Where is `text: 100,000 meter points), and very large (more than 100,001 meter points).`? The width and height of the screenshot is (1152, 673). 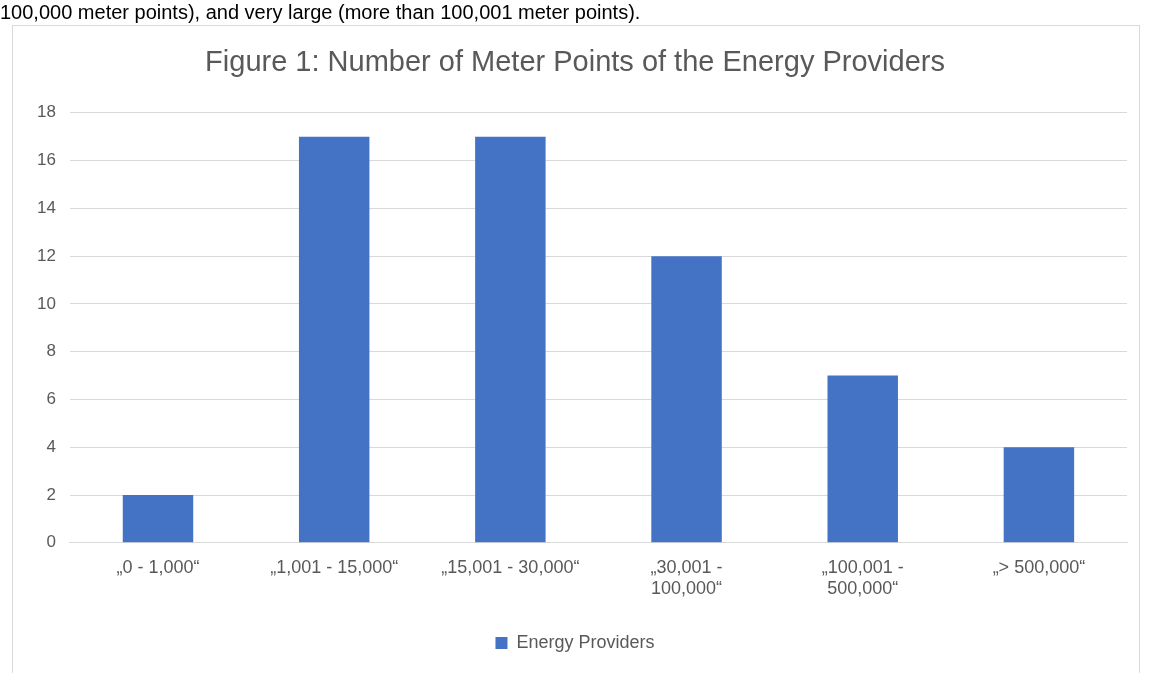 text: 100,000 meter points), and very large (more than 100,001 meter points). is located at coordinates (320, 12).